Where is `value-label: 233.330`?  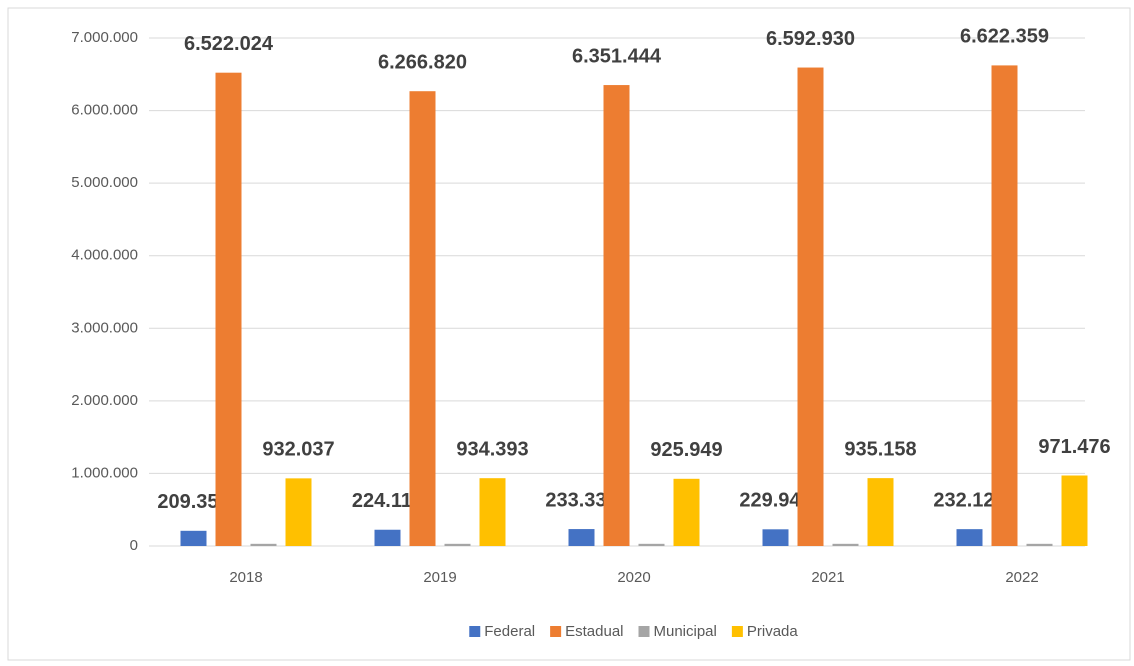 value-label: 233.330 is located at coordinates (581, 500).